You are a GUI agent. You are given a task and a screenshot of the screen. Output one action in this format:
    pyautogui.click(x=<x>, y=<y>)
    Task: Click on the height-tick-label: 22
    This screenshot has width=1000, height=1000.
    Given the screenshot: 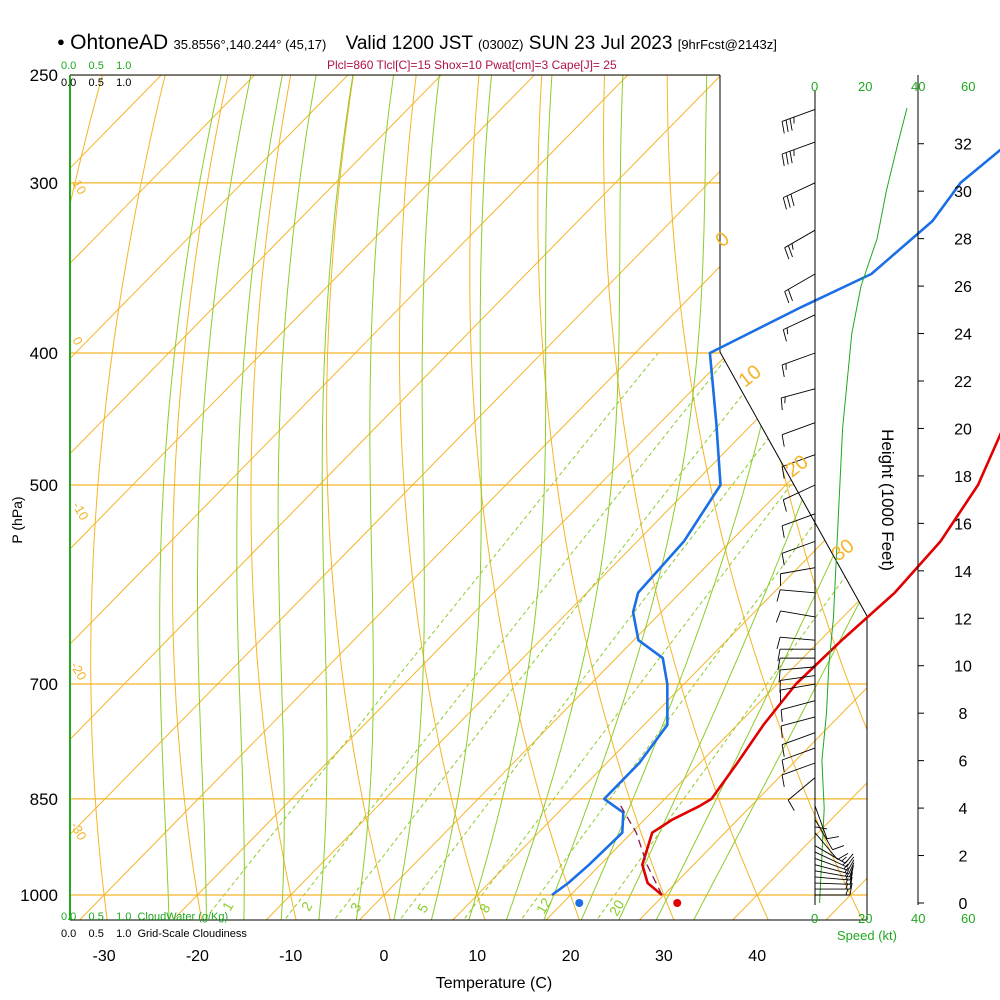 What is the action you would take?
    pyautogui.click(x=963, y=382)
    